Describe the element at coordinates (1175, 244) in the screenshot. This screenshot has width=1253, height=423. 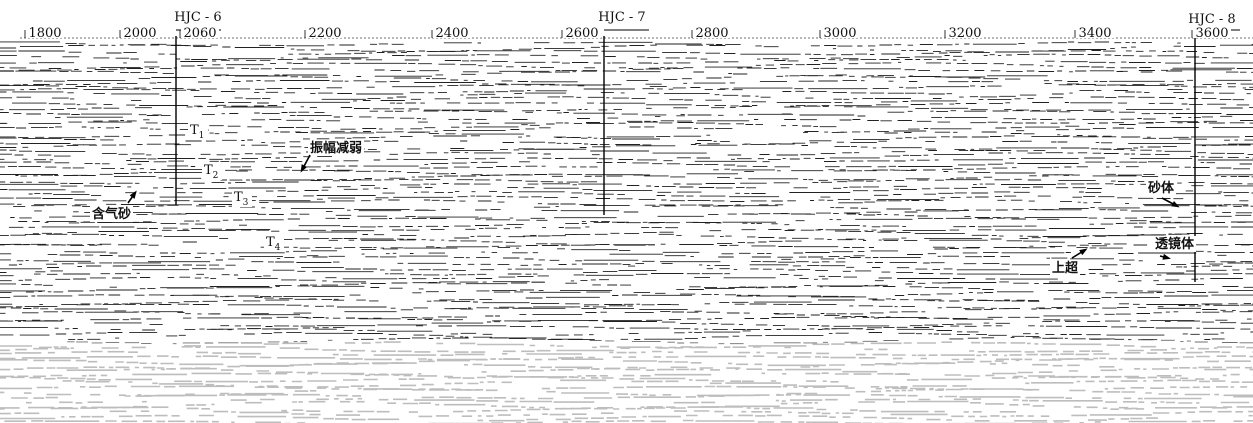
I see `annotation: 透镜体` at that location.